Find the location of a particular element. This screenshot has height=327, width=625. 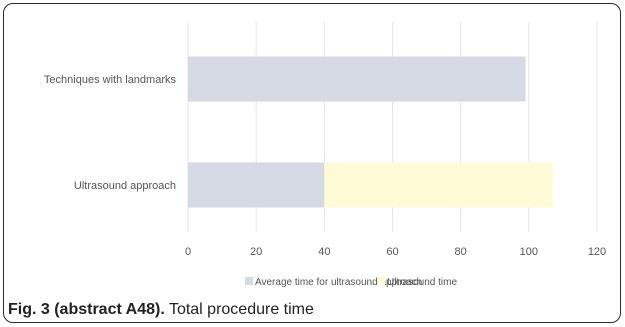

x-tick-label: 0 is located at coordinates (188, 252).